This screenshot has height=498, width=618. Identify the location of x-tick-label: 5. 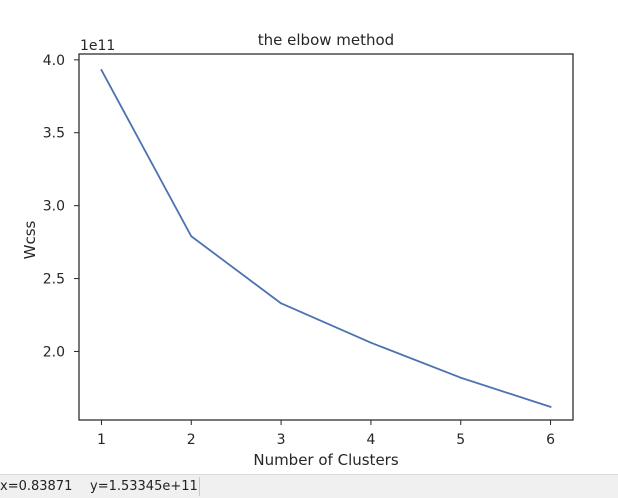
(460, 440).